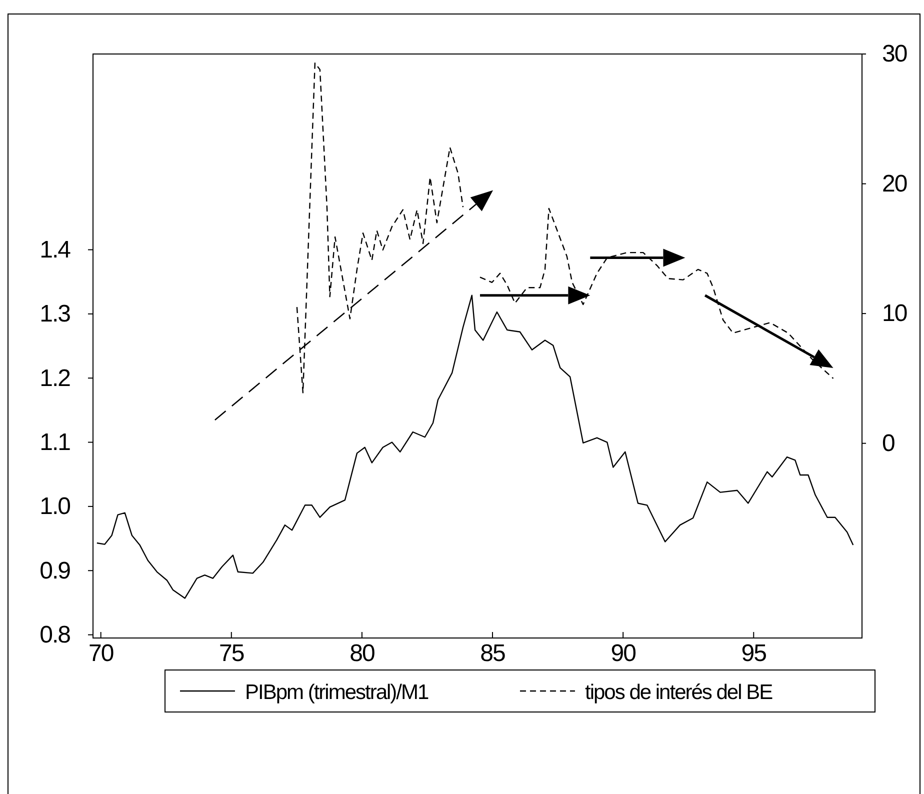 The image size is (924, 794). I want to click on x-tick-label: 85, so click(493, 654).